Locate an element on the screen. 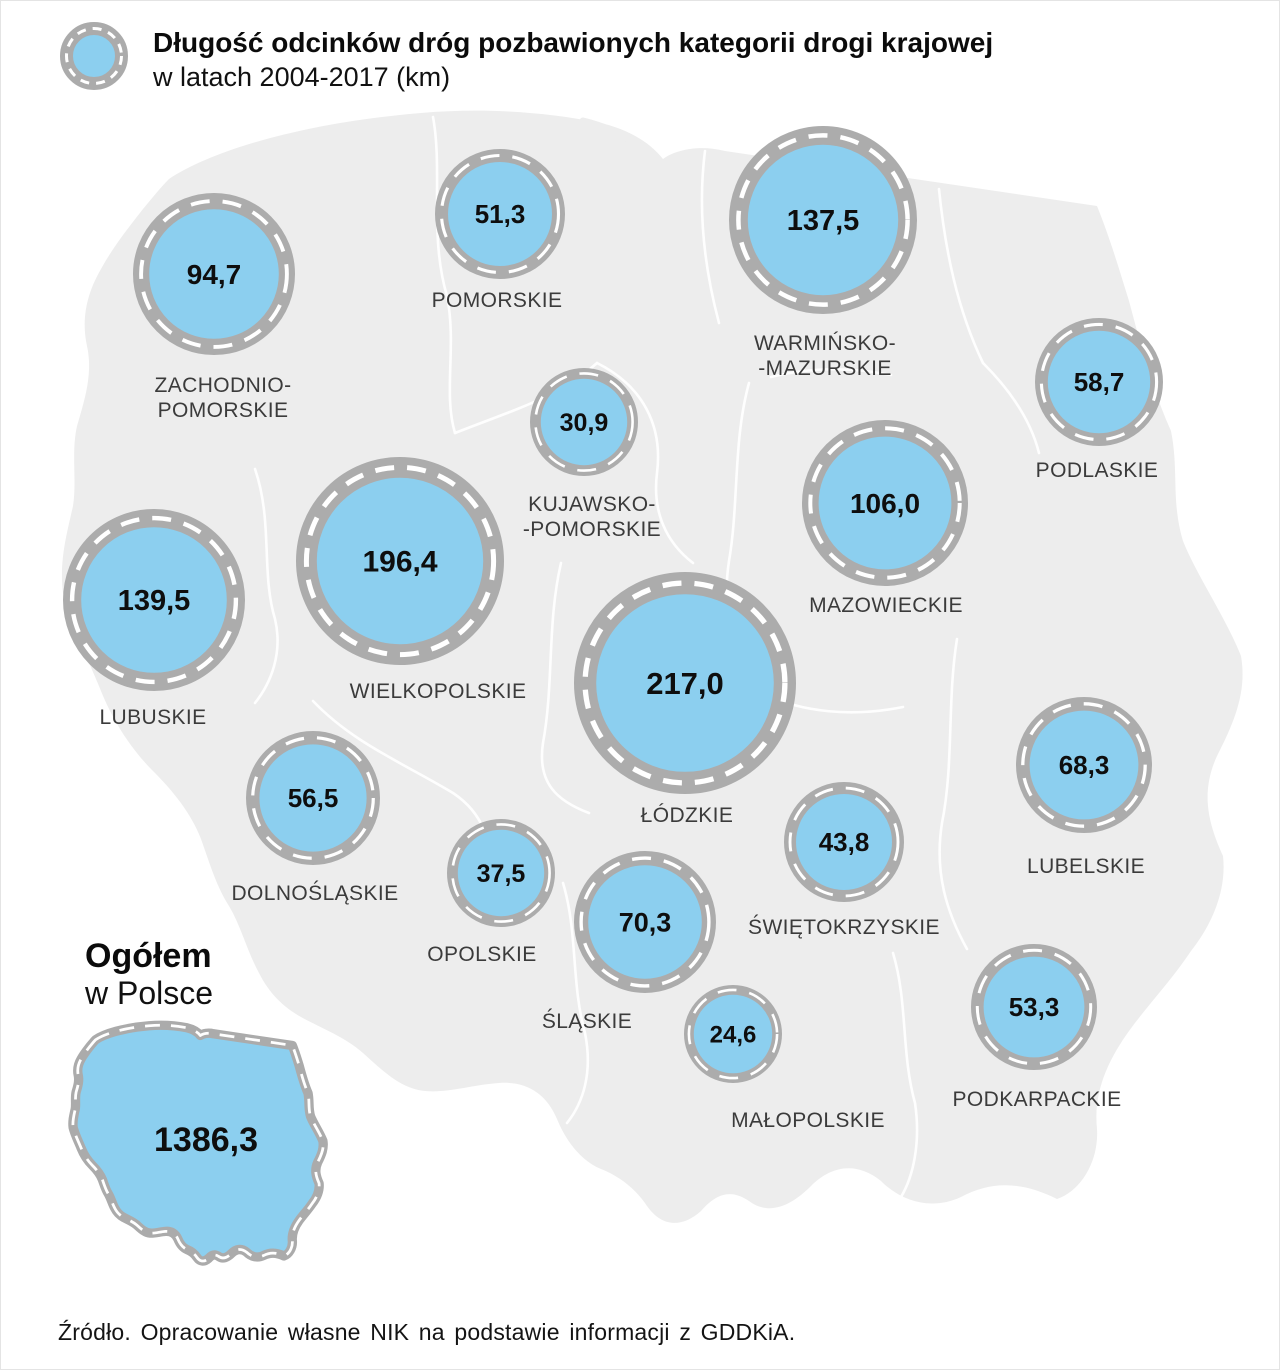  region-label-swietokrzyskie: ŚWIĘTOKRZYSKIE is located at coordinates (844, 927).